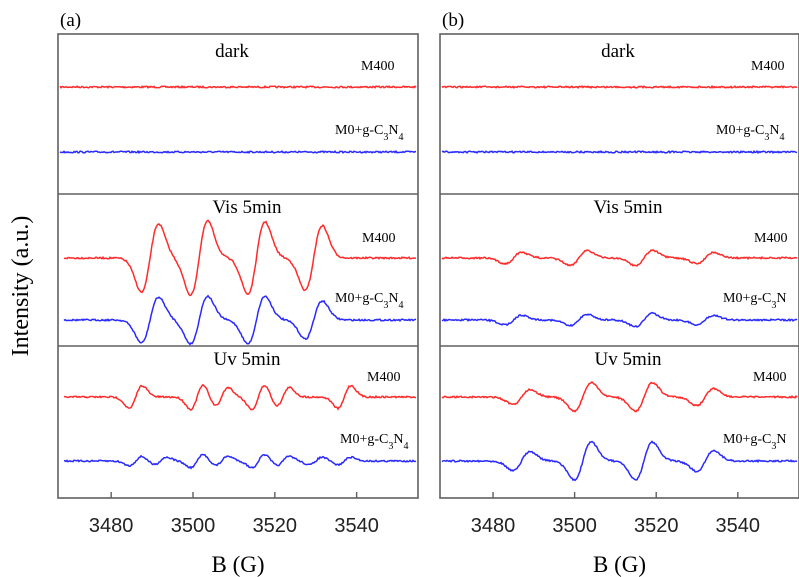 The image size is (799, 577). What do you see at coordinates (70, 20) in the screenshot?
I see `panel-label: (a)` at bounding box center [70, 20].